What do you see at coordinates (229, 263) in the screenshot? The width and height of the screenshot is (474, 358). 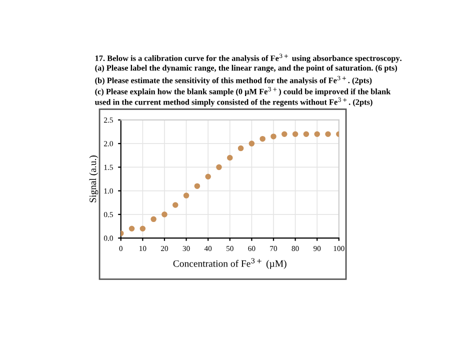 I see `x-axis-title: Concentration of Fe$^{3+}$ (µM)` at bounding box center [229, 263].